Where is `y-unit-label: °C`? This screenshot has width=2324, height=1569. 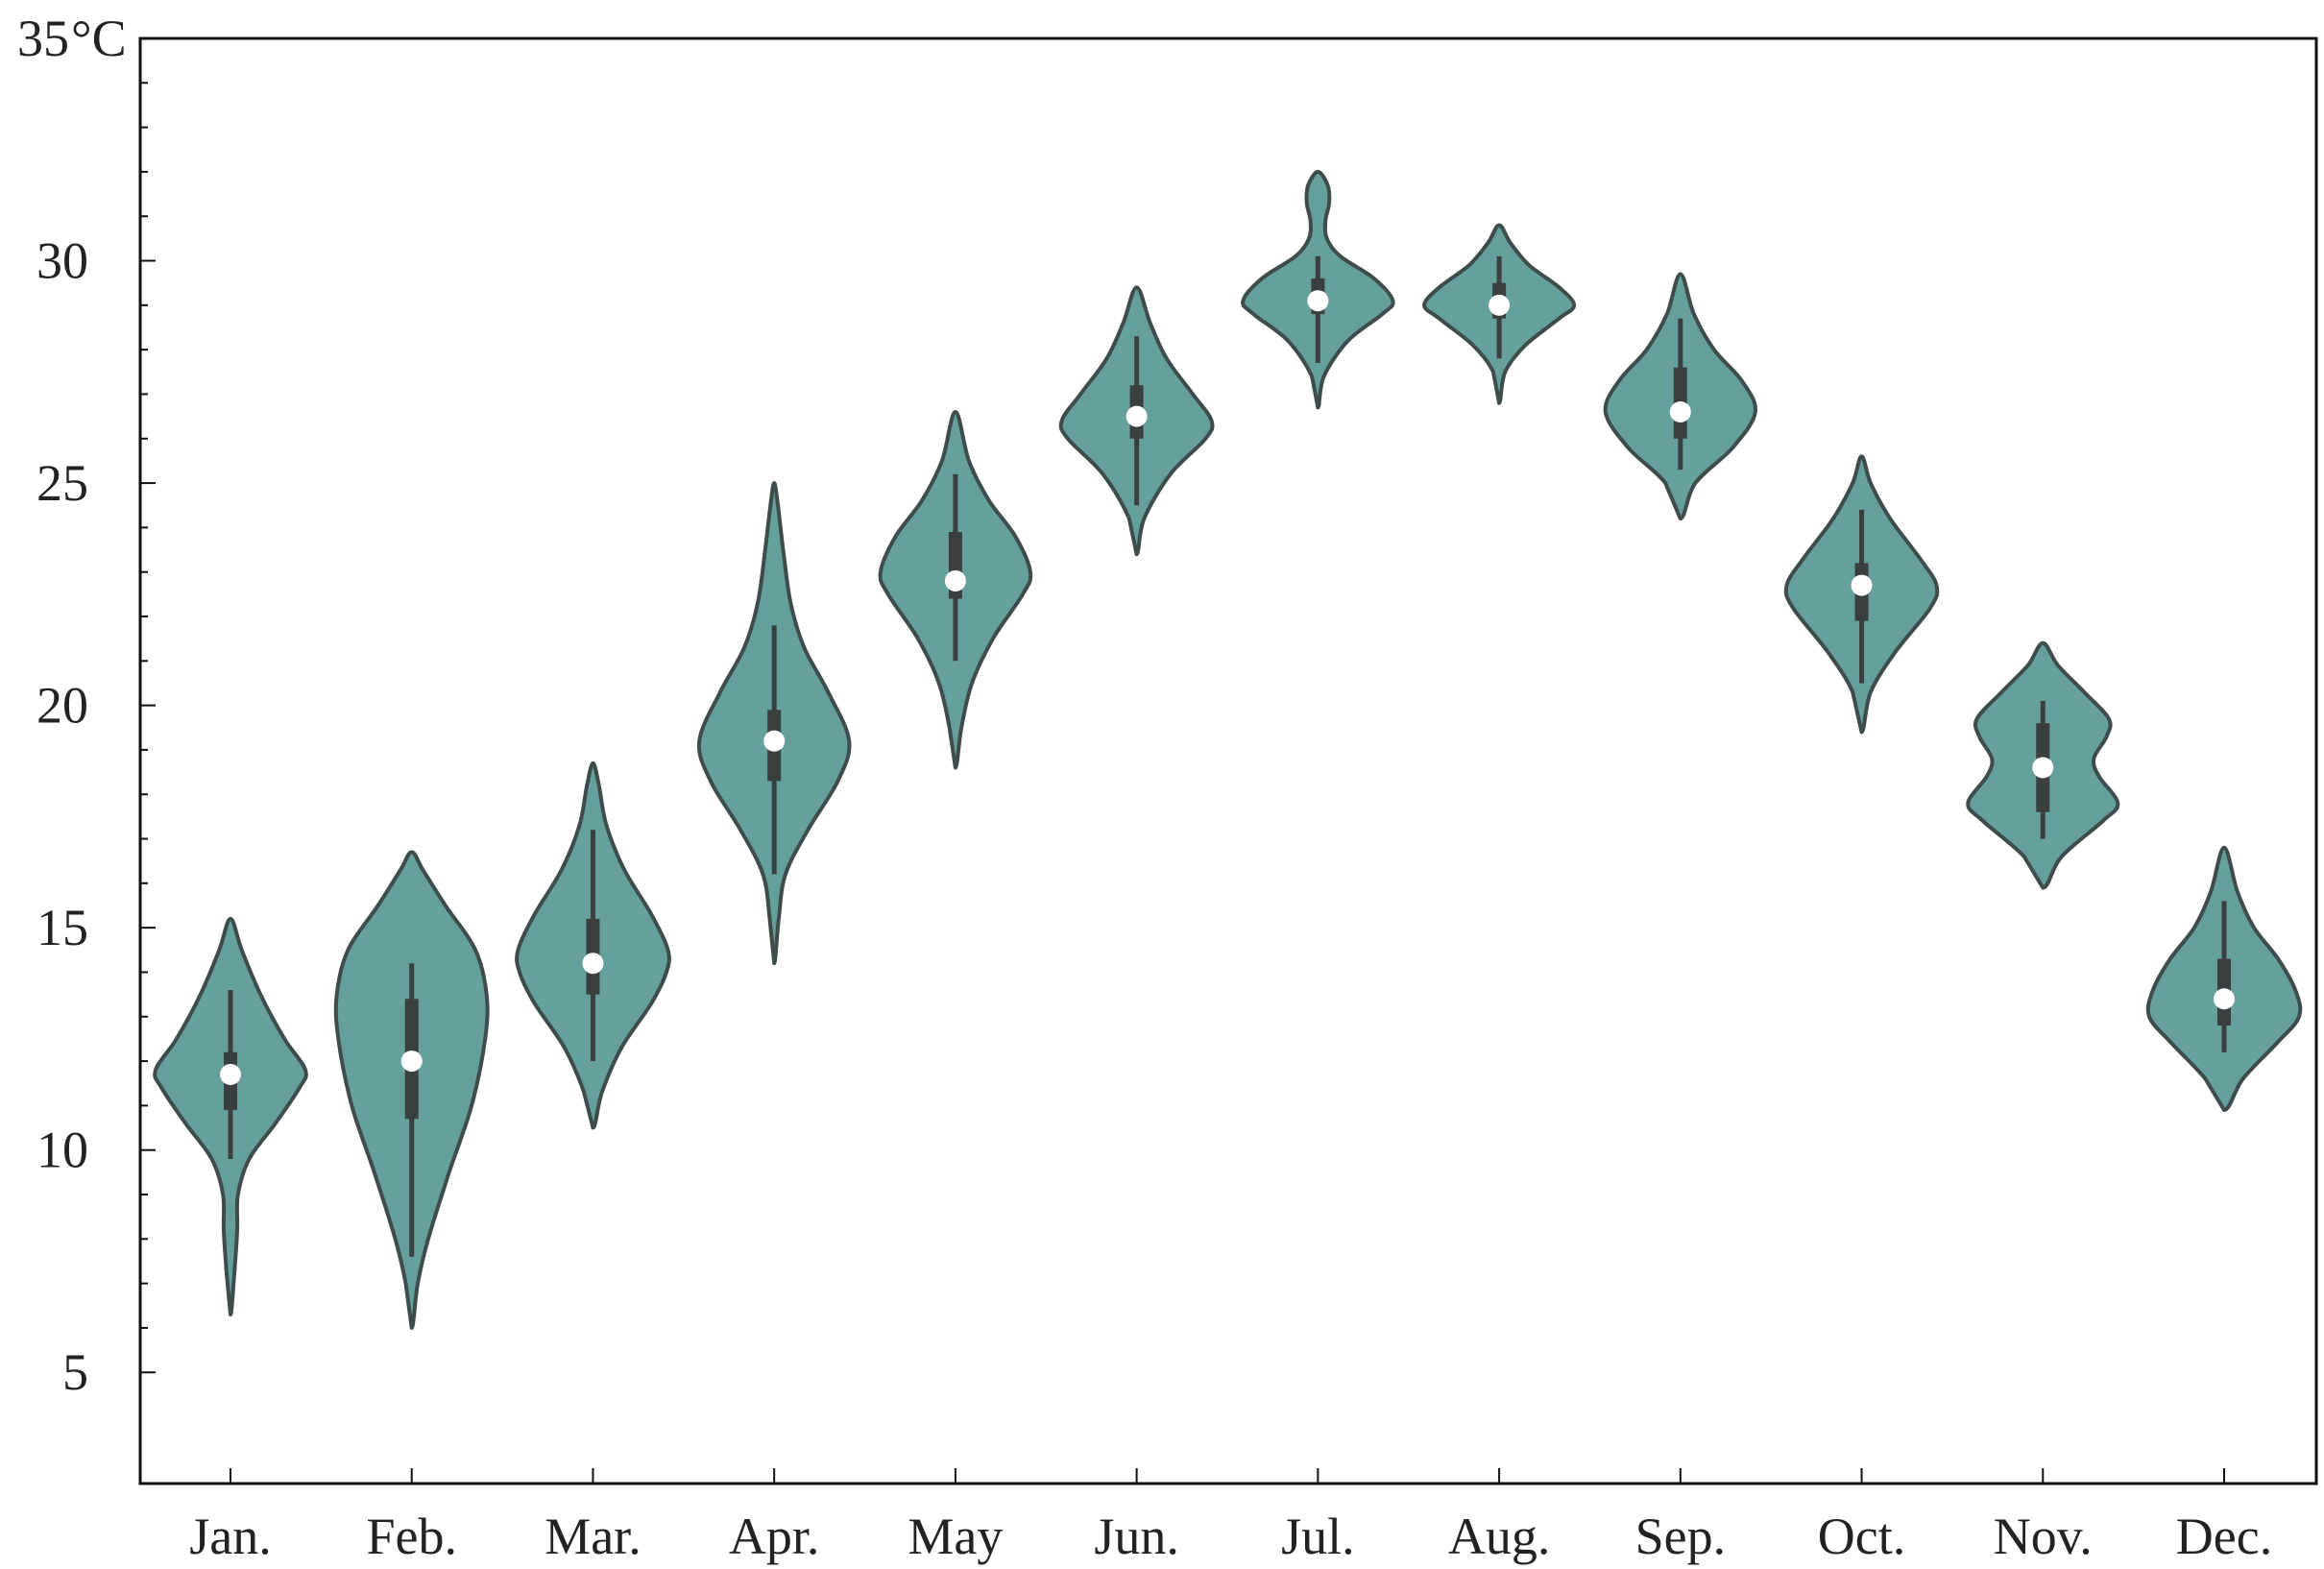 y-unit-label: °C is located at coordinates (99, 38).